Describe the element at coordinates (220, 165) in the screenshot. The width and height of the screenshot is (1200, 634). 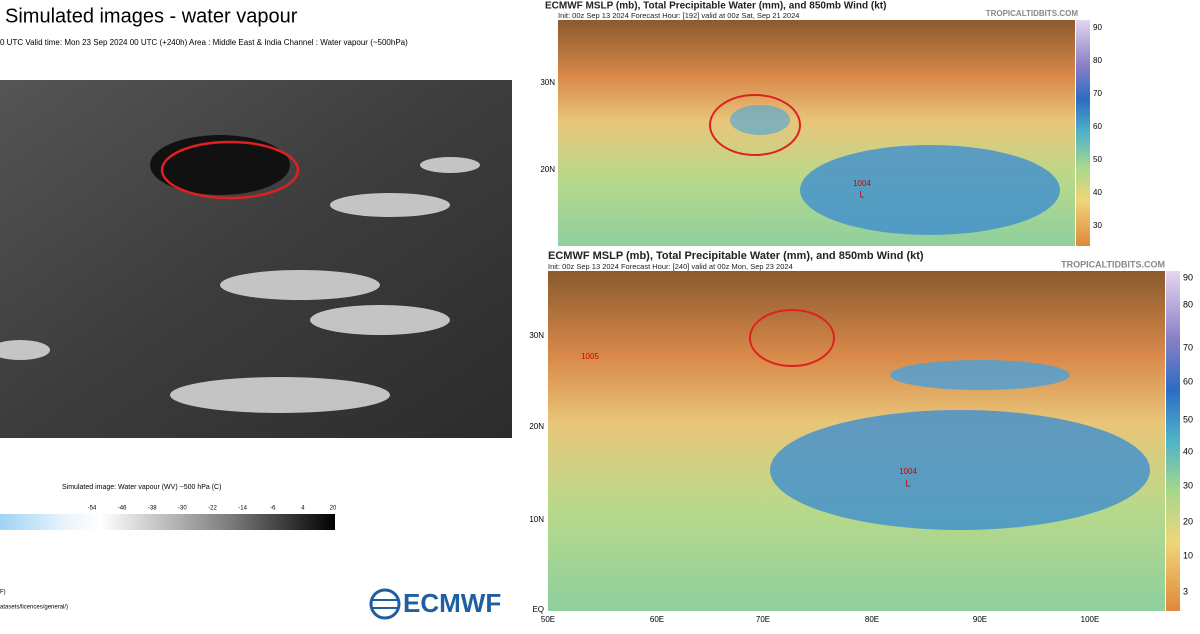
I see `dry-region` at that location.